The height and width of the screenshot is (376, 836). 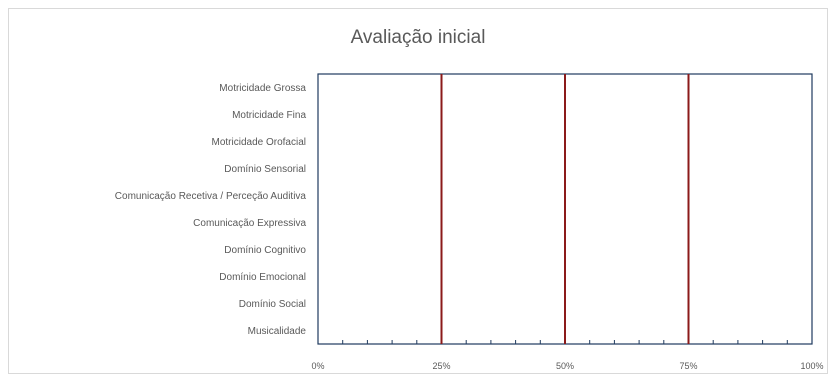 I want to click on category-label: Domínio Sensorial, so click(x=265, y=169).